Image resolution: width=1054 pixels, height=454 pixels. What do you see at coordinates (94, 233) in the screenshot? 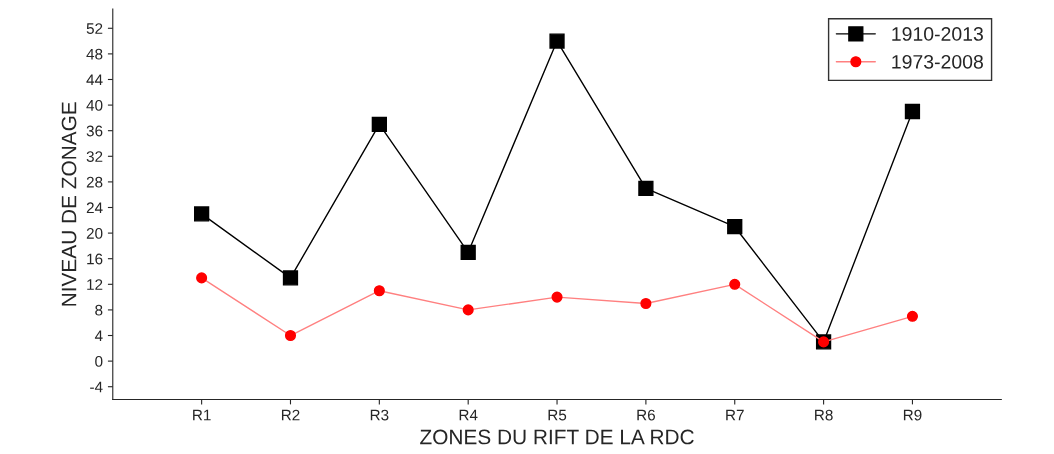
I see `y-tick-label: 20` at bounding box center [94, 233].